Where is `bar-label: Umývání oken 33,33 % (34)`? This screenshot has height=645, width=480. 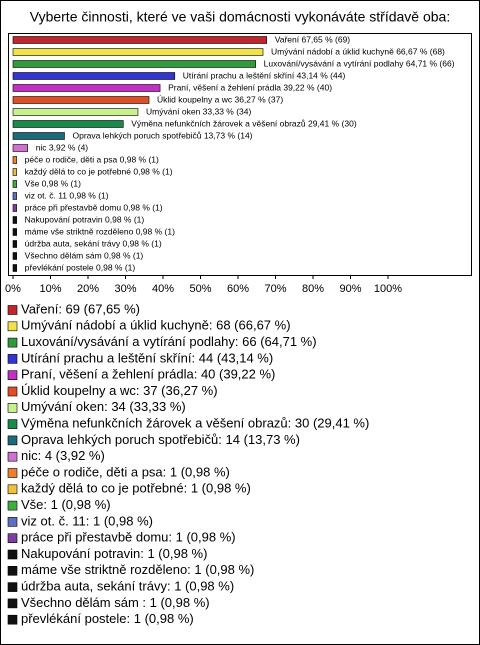 bar-label: Umývání oken 33,33 % (34) is located at coordinates (199, 111).